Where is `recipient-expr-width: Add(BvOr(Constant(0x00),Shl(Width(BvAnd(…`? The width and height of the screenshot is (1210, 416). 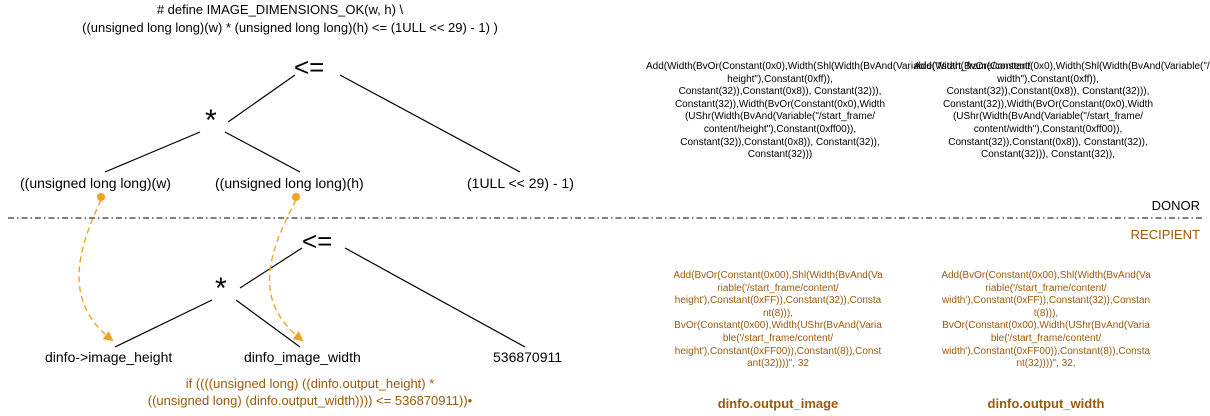
recipient-expr-width: Add(BvOr(Constant(0x00),Shl(Width(BvAnd(… is located at coordinates (1046, 320).